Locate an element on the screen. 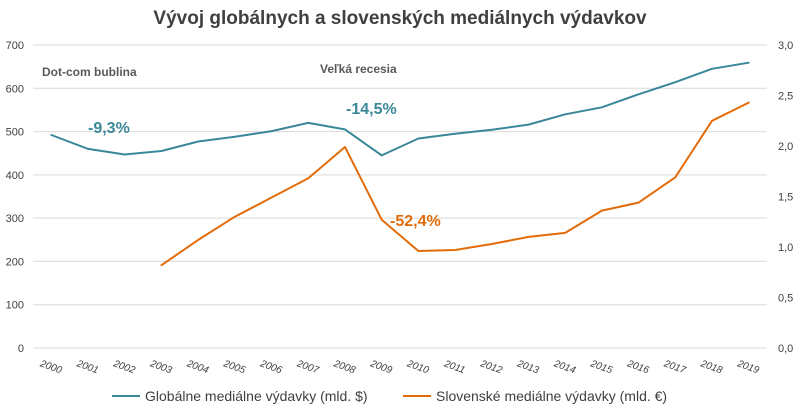 Image resolution: width=800 pixels, height=413 pixels. x-tick-label: 2000 is located at coordinates (51, 367).